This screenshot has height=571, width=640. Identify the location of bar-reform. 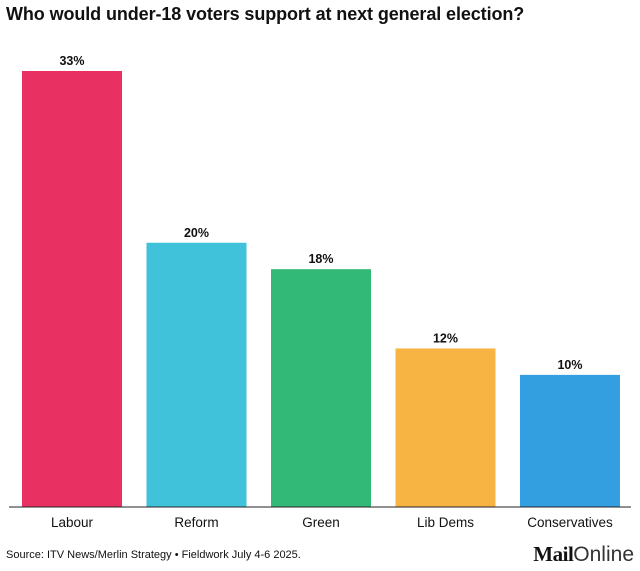
(196, 374).